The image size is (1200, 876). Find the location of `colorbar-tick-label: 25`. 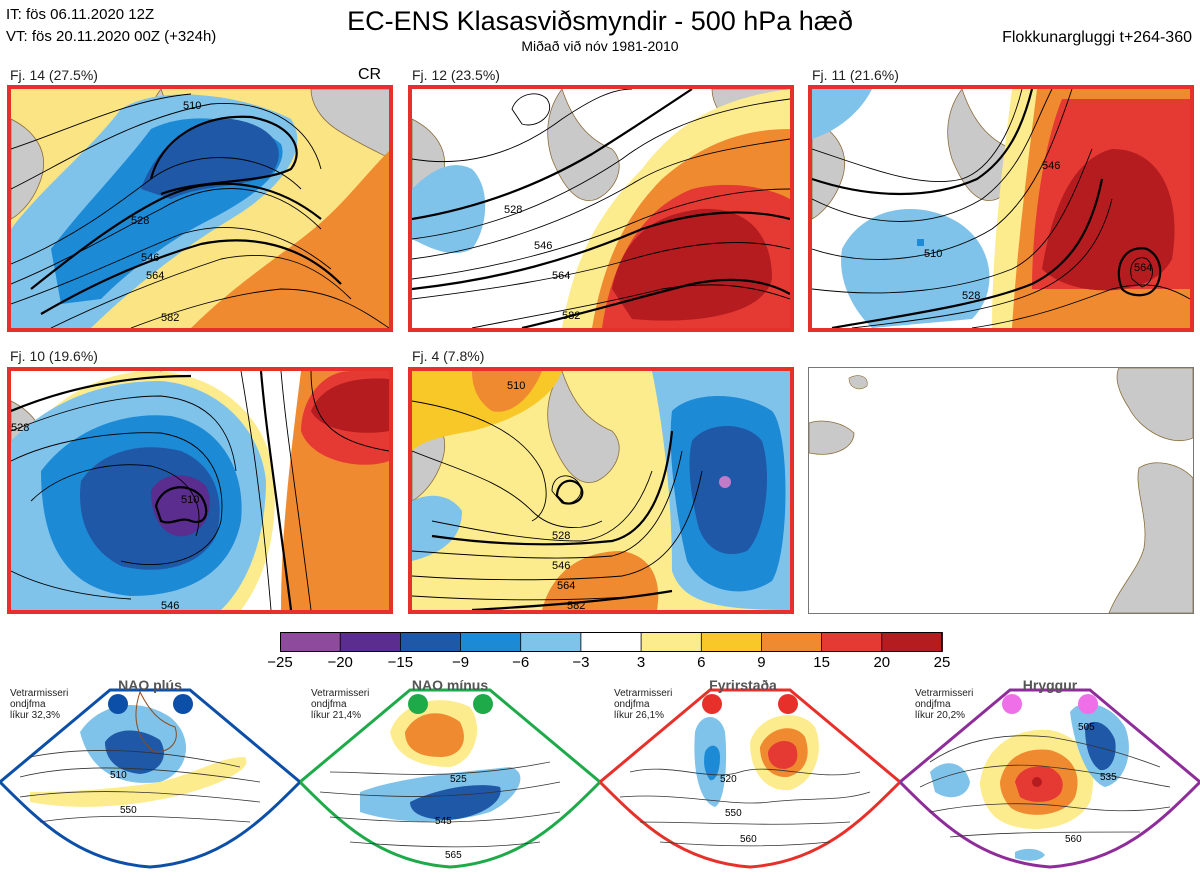

colorbar-tick-label: 25 is located at coordinates (942, 662).